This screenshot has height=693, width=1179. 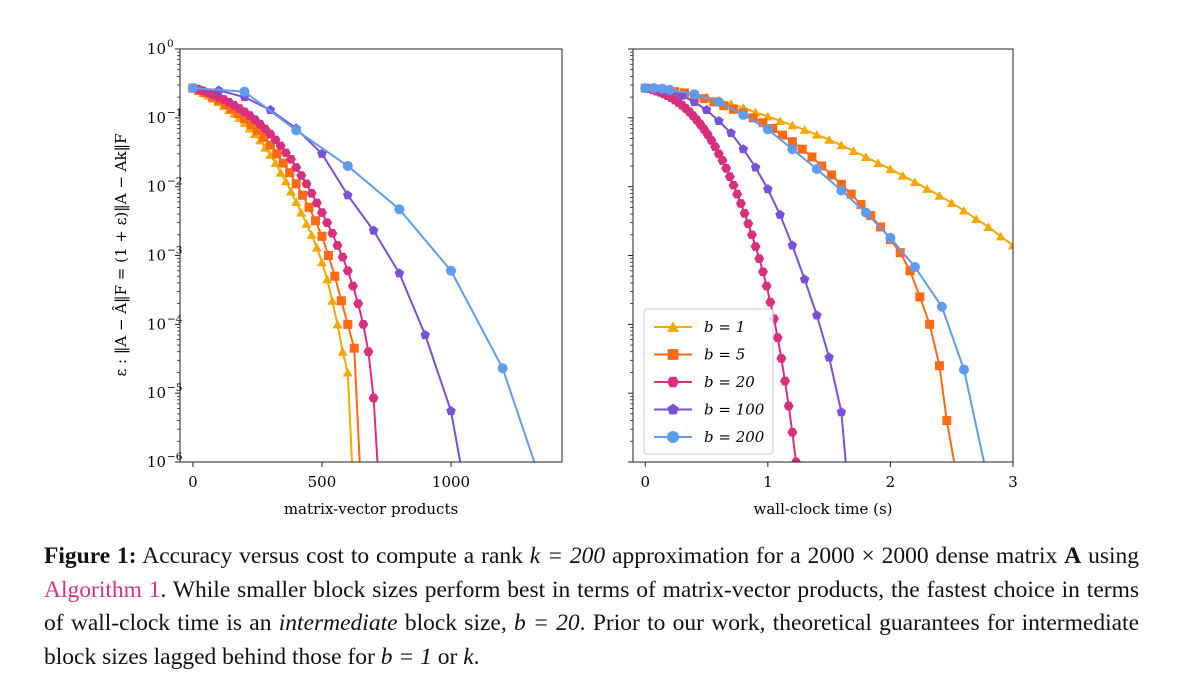 What do you see at coordinates (868, 556) in the screenshot?
I see `caption-math: 2000 × 2000` at bounding box center [868, 556].